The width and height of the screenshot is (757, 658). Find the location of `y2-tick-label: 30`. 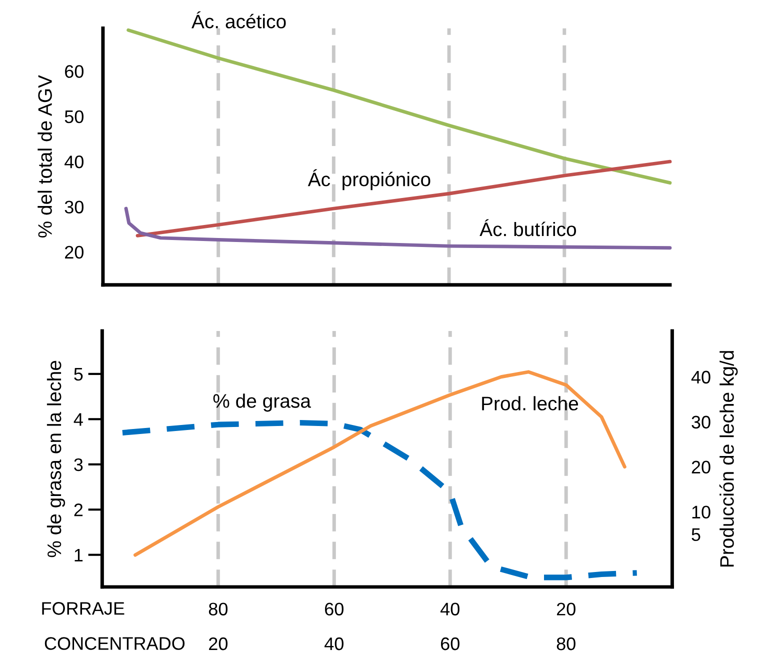

y2-tick-label: 30 is located at coordinates (701, 422).